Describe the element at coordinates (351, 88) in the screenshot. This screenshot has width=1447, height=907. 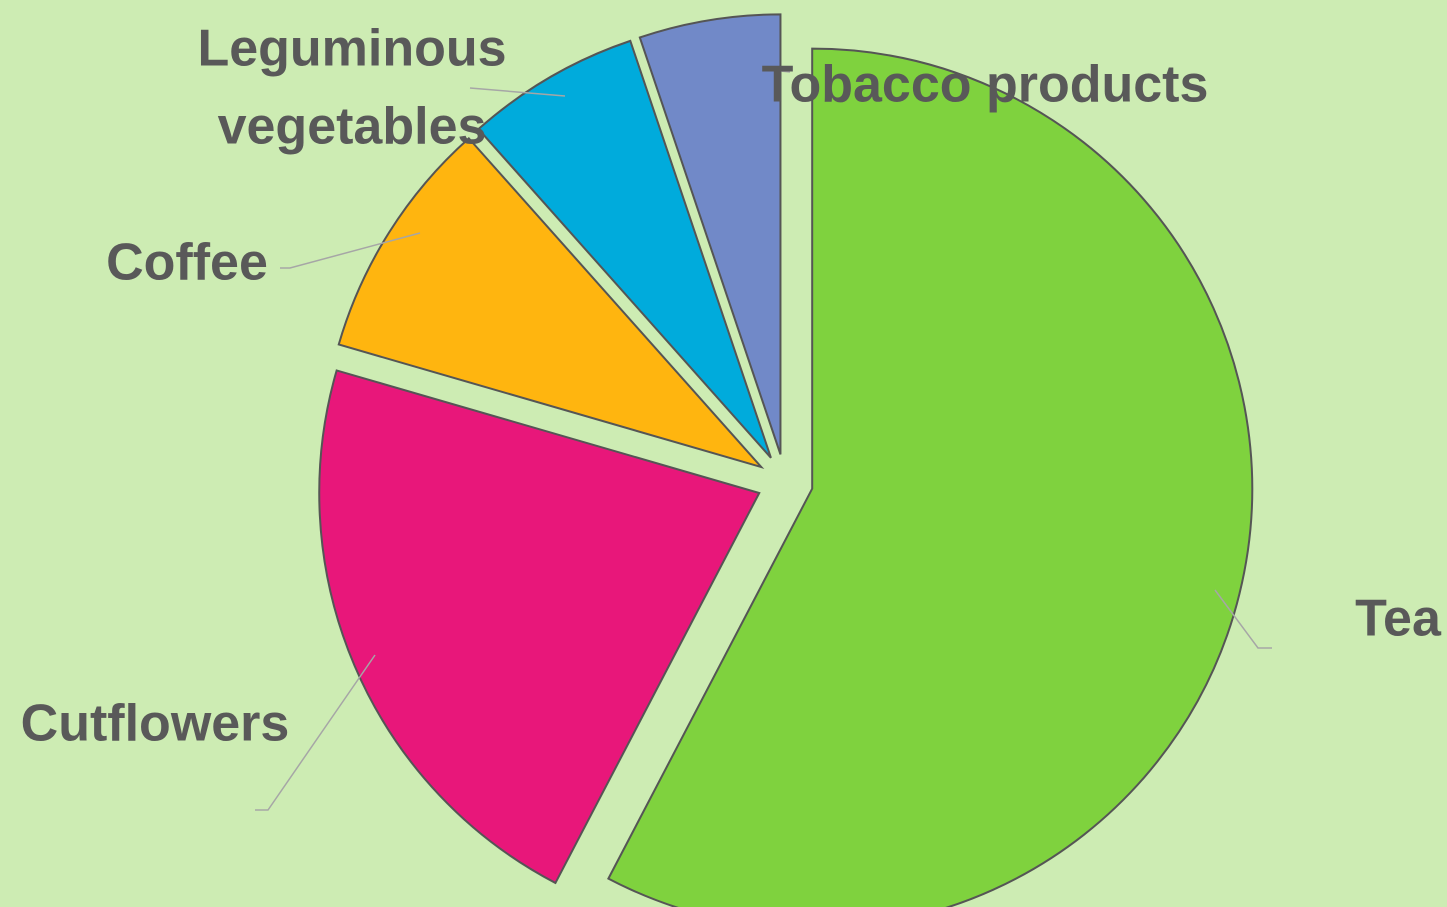
I see `slice-label-leguminous-vegetables: Leguminous vegetables` at that location.